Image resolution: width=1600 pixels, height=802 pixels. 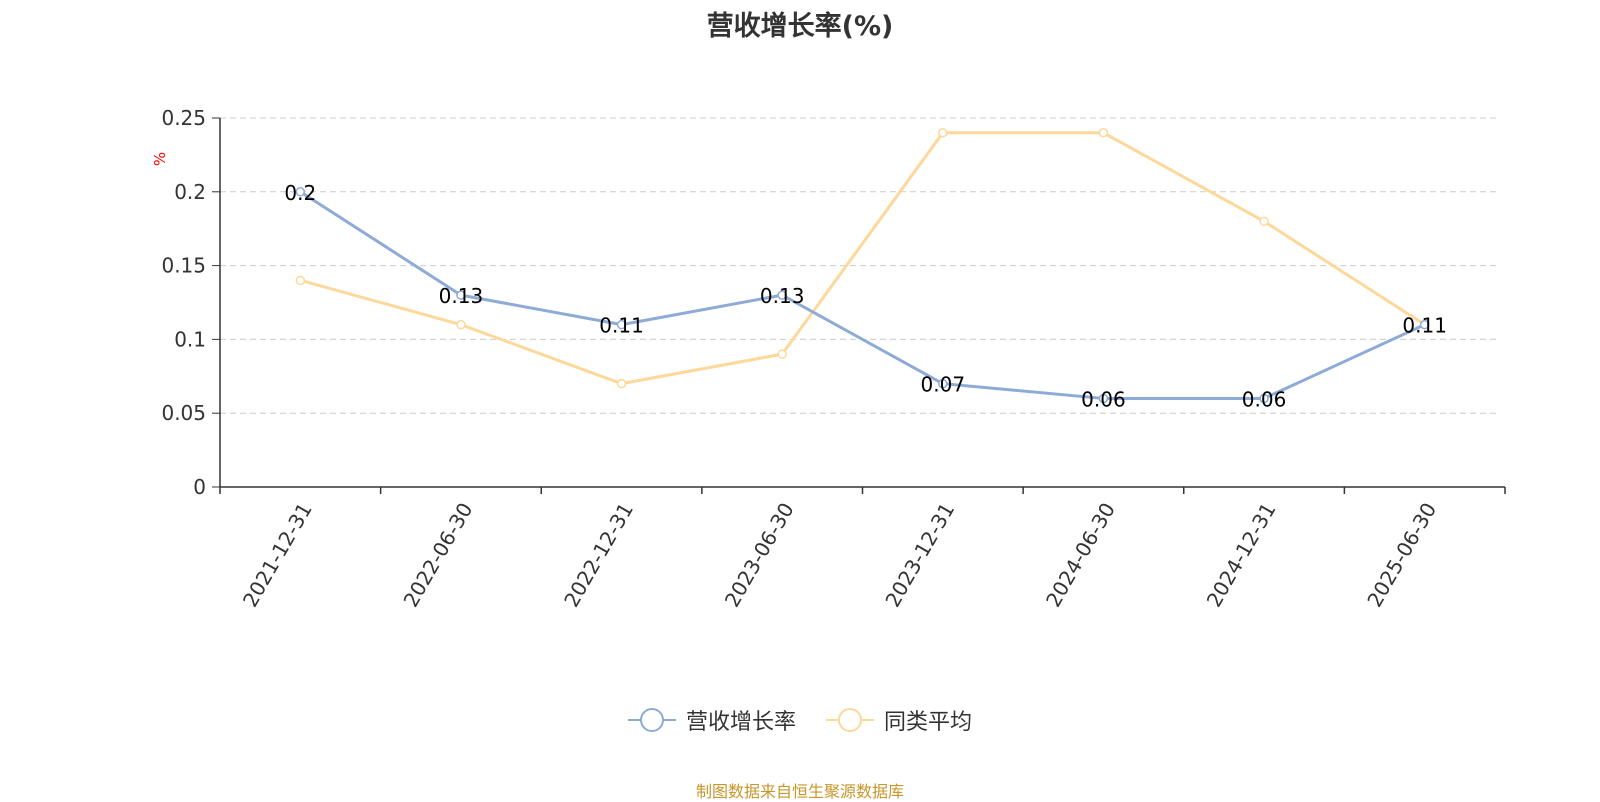 What do you see at coordinates (1401, 555) in the screenshot?
I see `x-tick-label: 2025-06-30` at bounding box center [1401, 555].